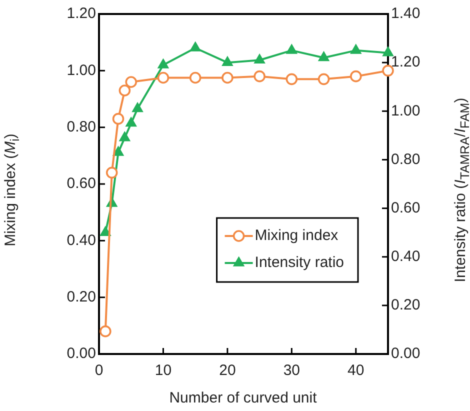 This screenshot has width=470, height=411. What do you see at coordinates (296, 235) in the screenshot?
I see `legend-label: Mixing index` at bounding box center [296, 235].